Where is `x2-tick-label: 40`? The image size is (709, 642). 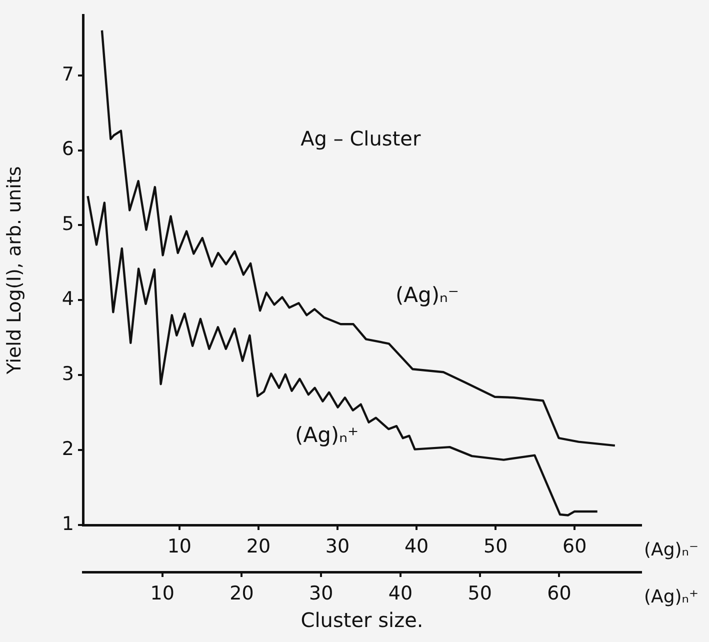
x2-tick-label: 40 is located at coordinates (400, 593).